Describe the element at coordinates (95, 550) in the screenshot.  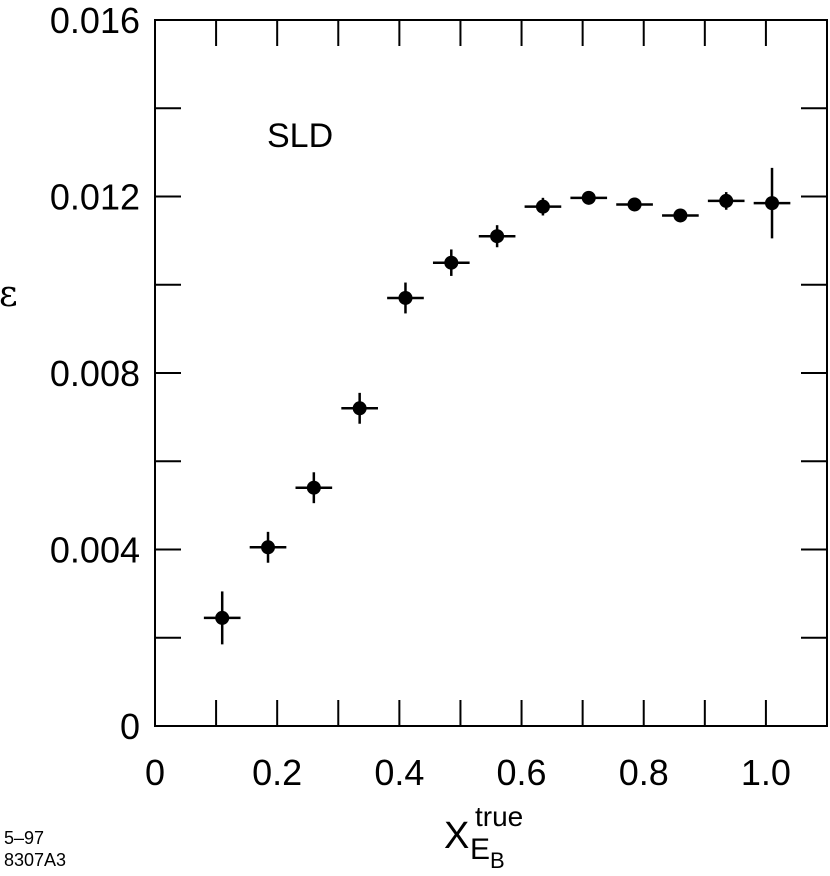
I see `y-tick-label: 0.004` at that location.